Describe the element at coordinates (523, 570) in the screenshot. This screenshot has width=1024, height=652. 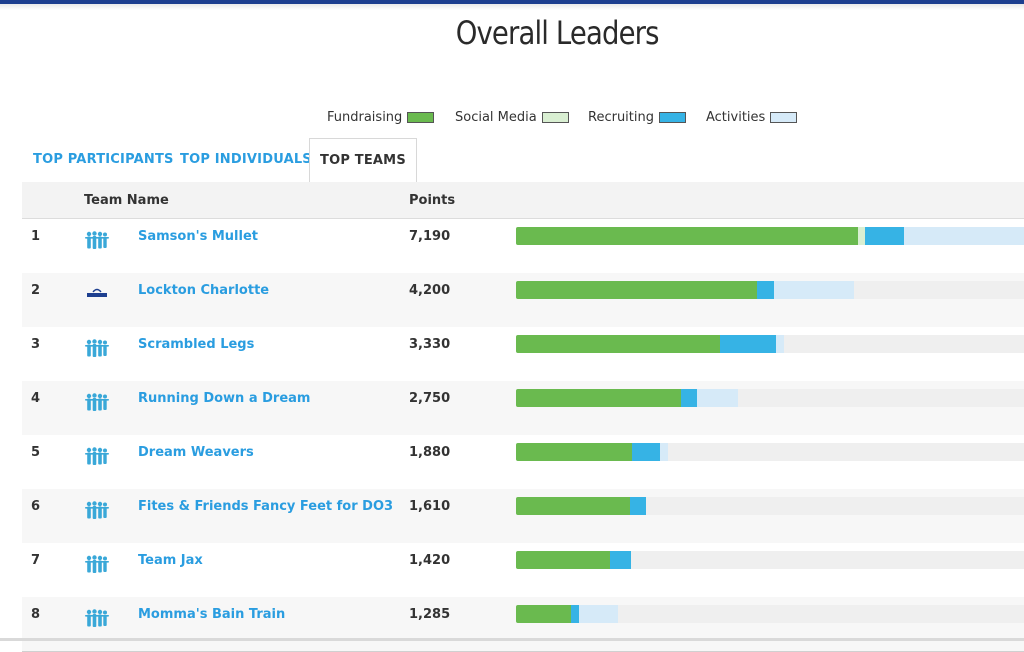
I see `table-row: 7 Team Jax 1,420` at that location.